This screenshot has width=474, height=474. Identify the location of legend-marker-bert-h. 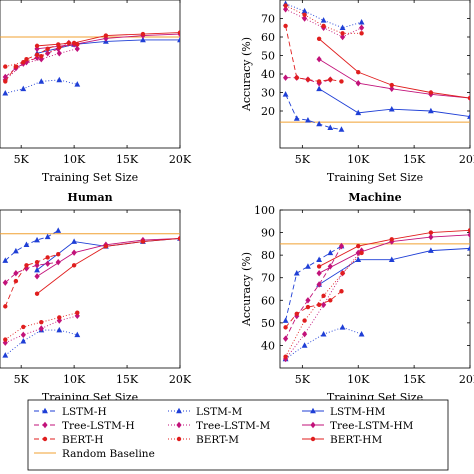
(45, 439).